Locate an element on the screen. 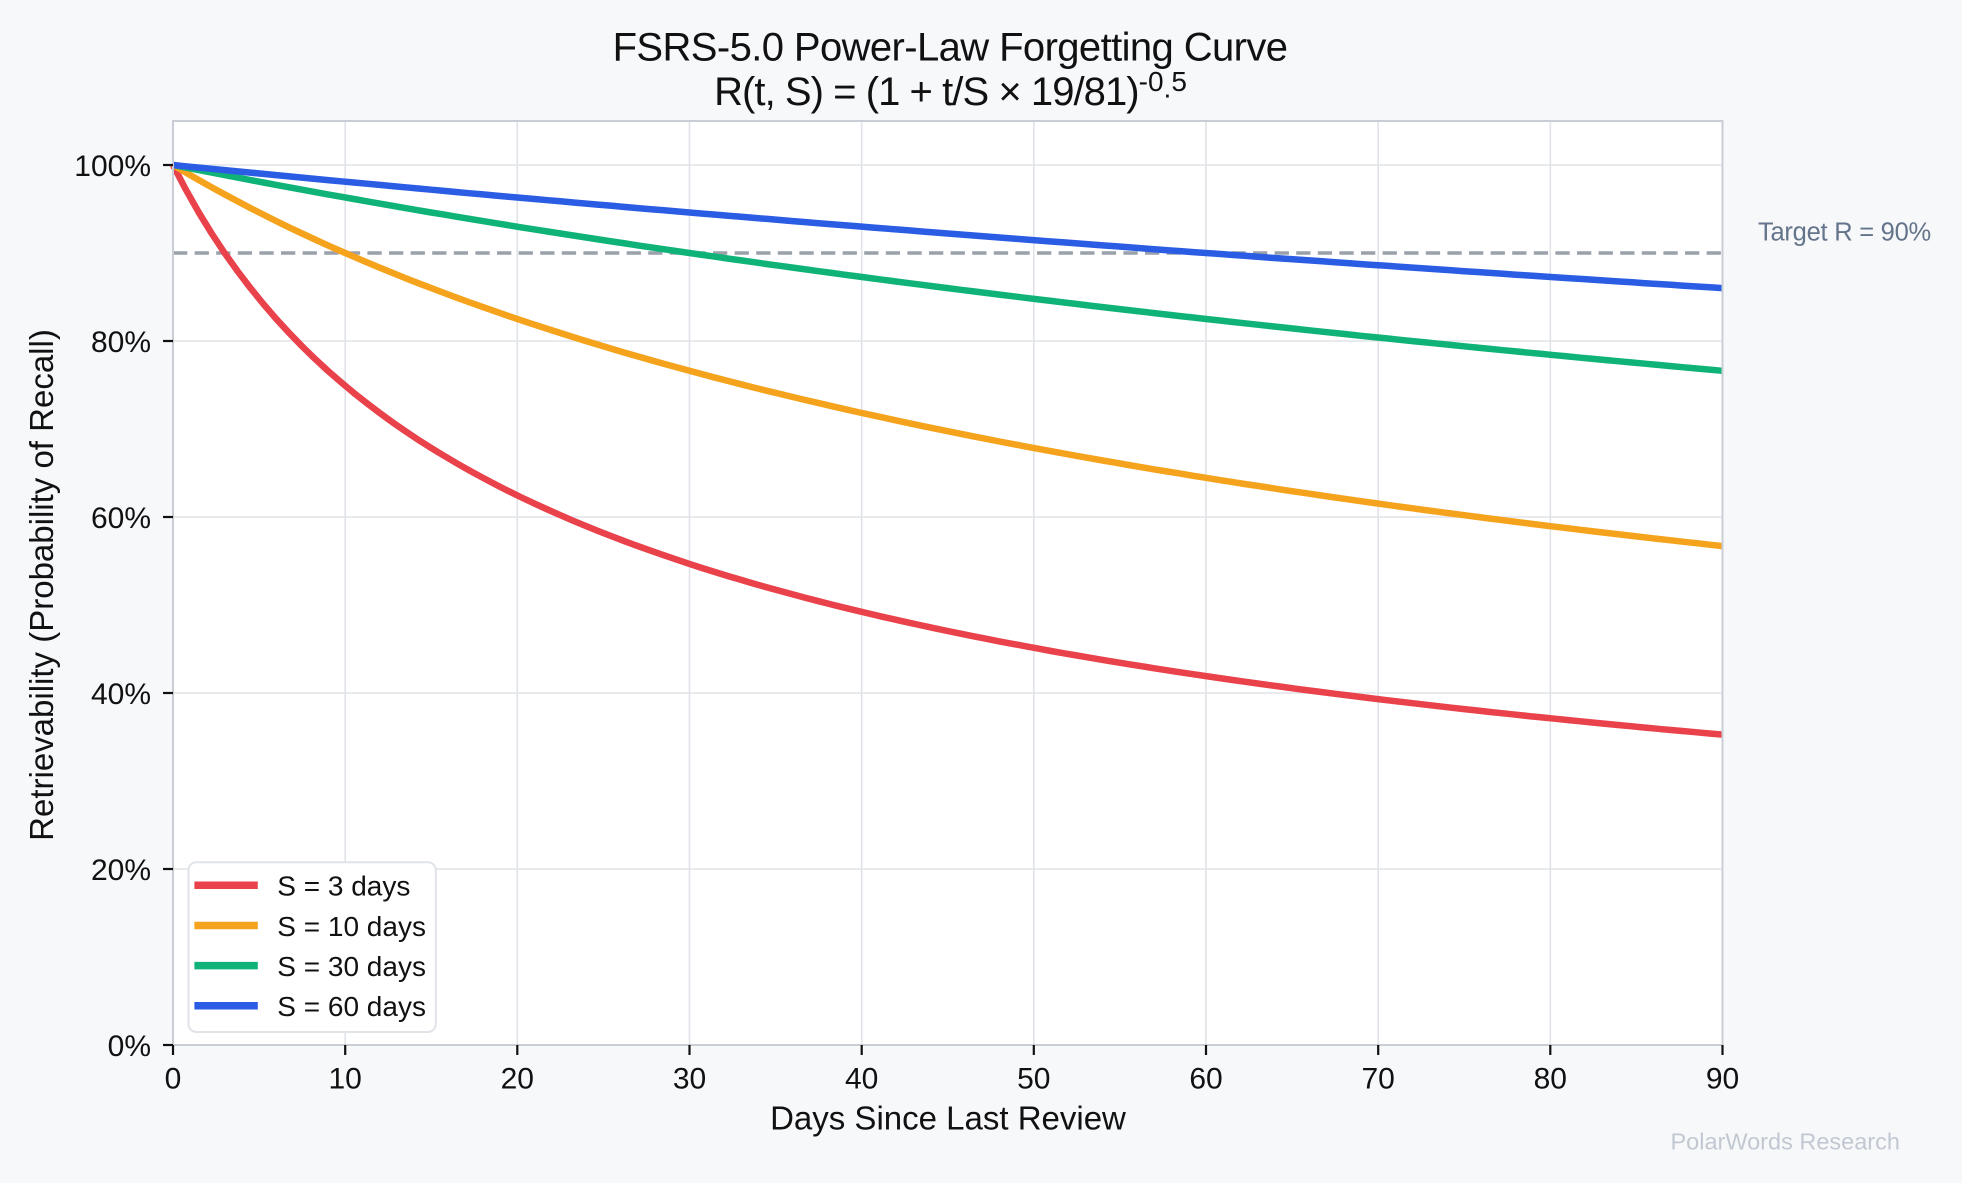  svg-text: 0% is located at coordinates (129, 1046).